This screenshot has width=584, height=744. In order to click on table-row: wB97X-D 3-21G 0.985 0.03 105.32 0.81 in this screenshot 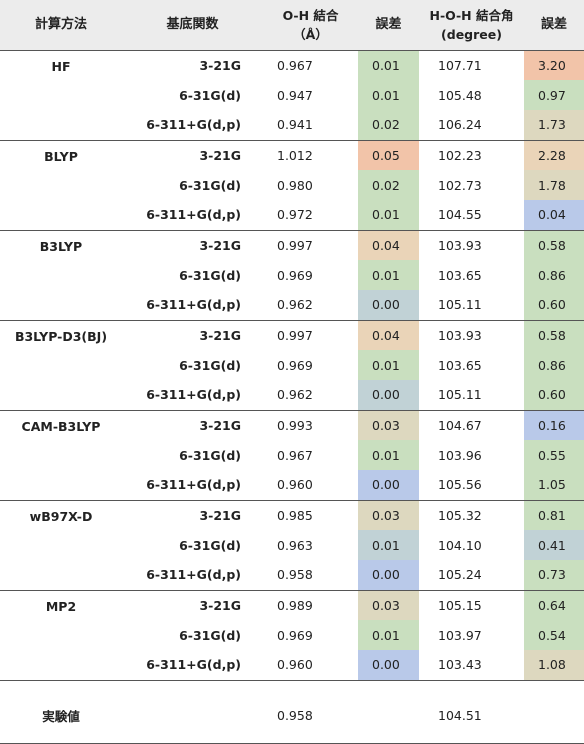, I will do `click(292, 515)`.